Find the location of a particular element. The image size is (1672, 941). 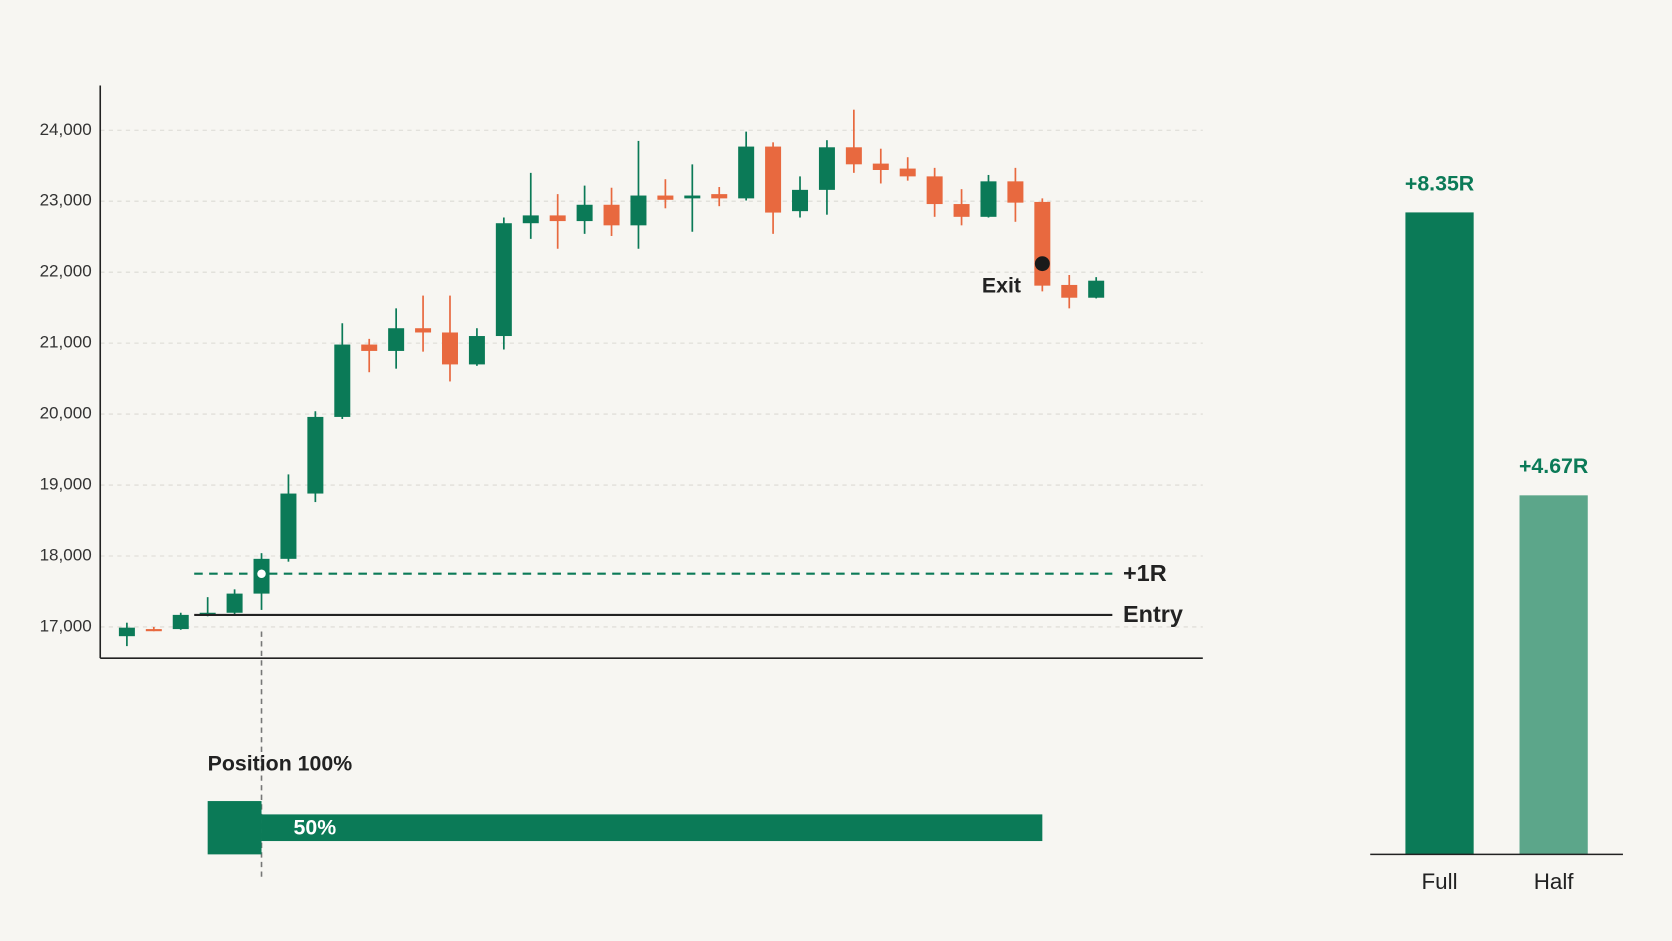

position-title: Position 100% is located at coordinates (280, 763).